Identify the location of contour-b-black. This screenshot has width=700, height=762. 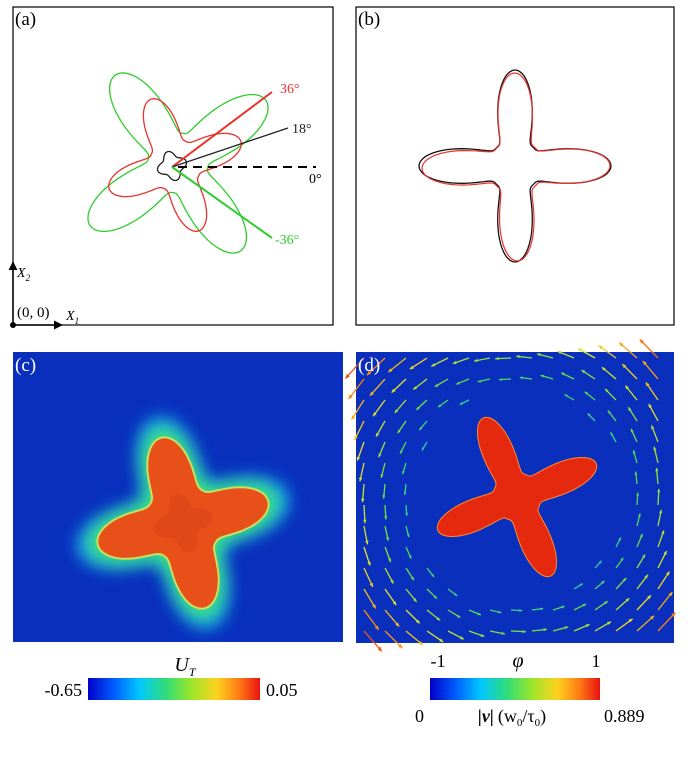
(515, 166).